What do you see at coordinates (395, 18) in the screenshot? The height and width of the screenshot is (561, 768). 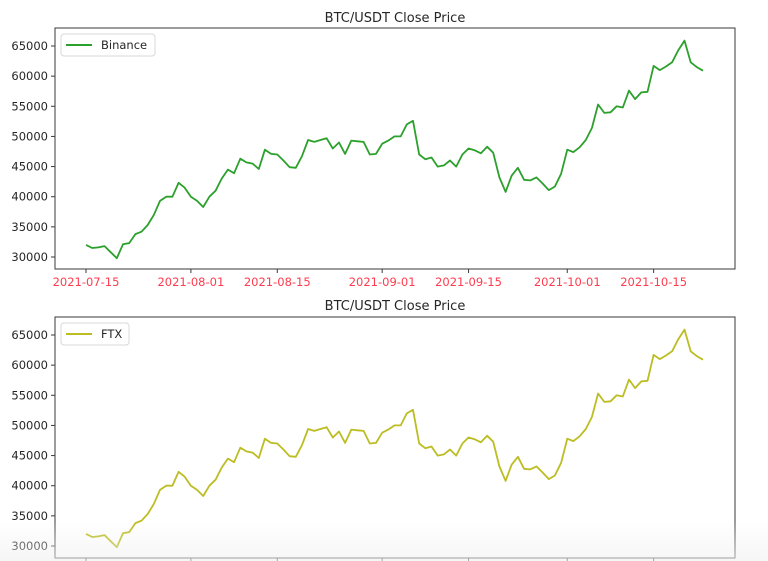 I see `top-chart-title: BTC/USDT Close Price` at bounding box center [395, 18].